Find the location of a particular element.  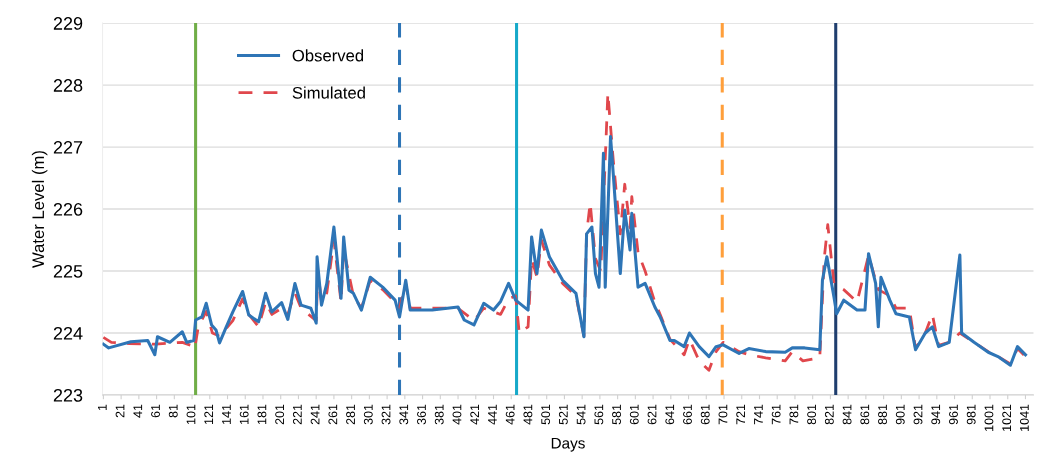

x-tick-label: 301 is located at coordinates (368, 414).